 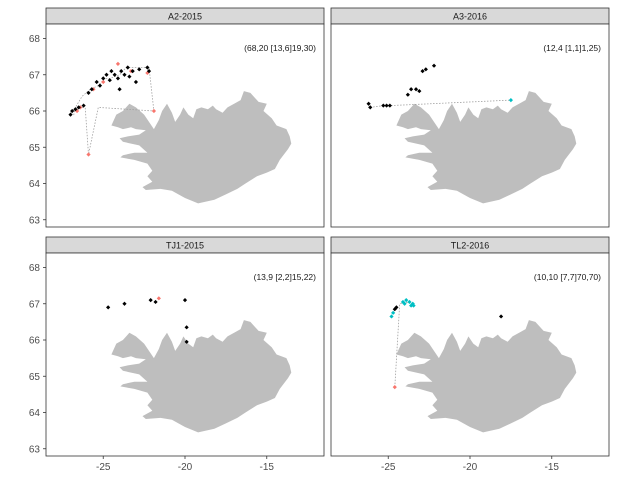 What do you see at coordinates (185, 17) in the screenshot?
I see `facet-strip-label: A2-2015` at bounding box center [185, 17].